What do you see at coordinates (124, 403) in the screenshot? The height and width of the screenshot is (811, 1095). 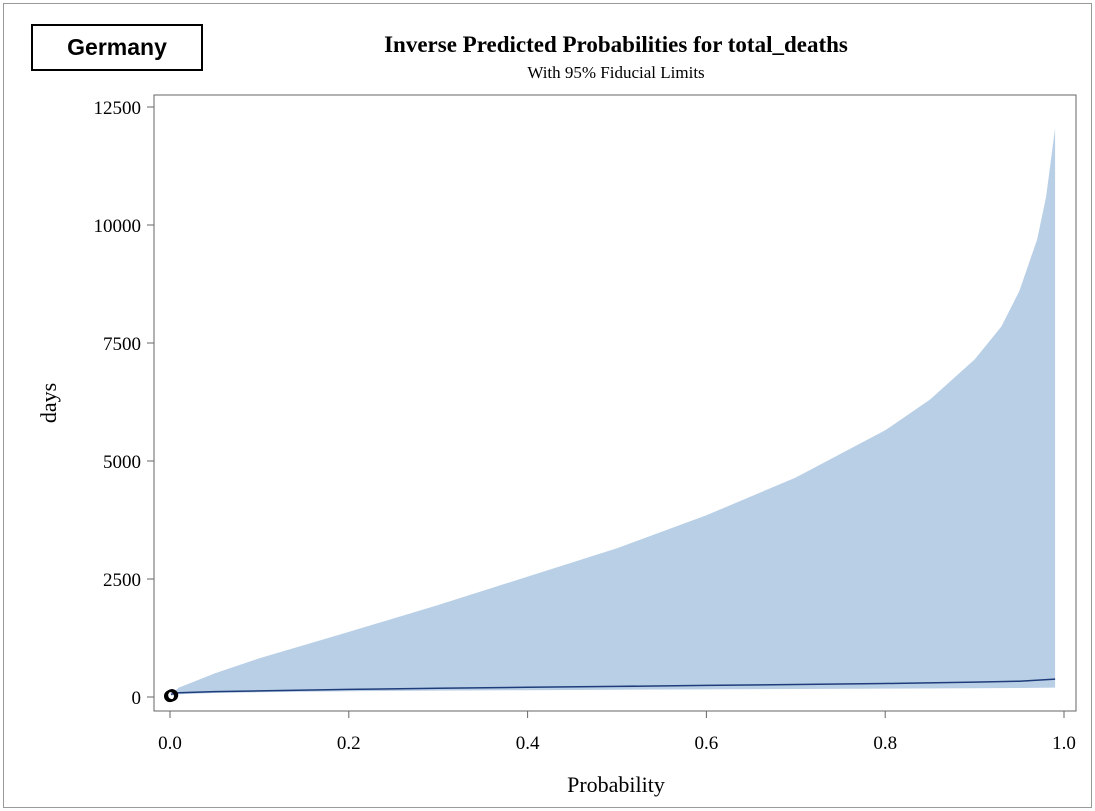 I see `y-axis-ticks: 0 2500 5000 7500 10000 12500` at bounding box center [124, 403].